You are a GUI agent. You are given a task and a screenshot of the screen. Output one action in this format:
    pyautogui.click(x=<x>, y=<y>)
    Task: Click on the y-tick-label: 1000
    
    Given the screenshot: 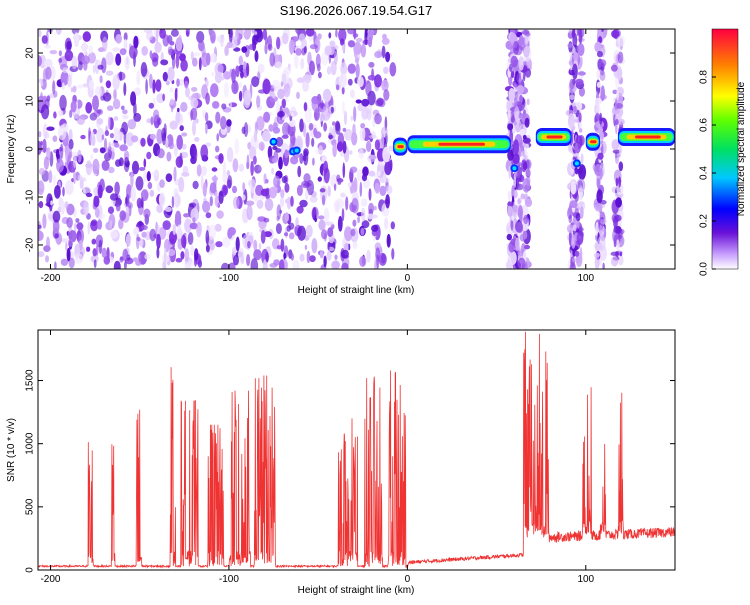 What is the action you would take?
    pyautogui.click(x=30, y=443)
    